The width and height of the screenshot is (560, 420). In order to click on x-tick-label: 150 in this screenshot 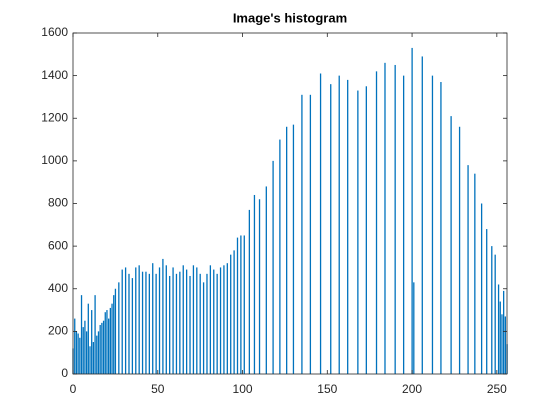, I will do `click(327, 389)`.